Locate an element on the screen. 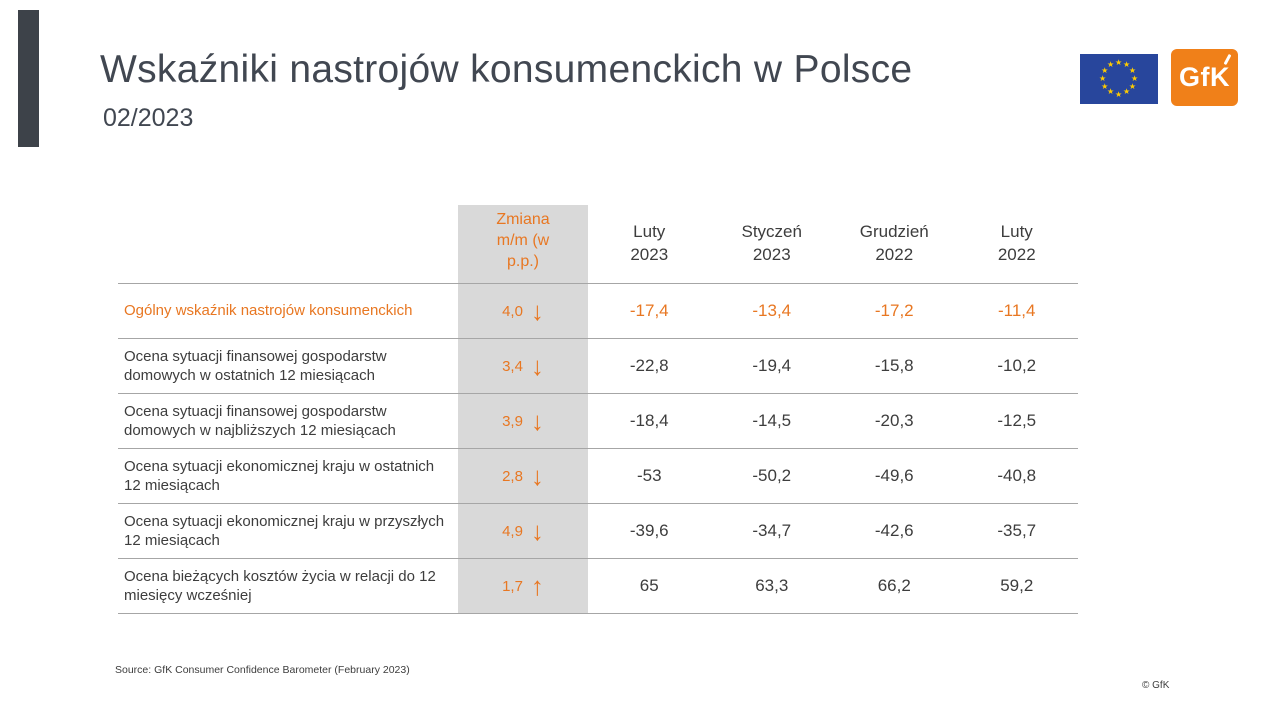 This screenshot has width=1280, height=720. change-header-label: Zmiana m/m (w p.p.) is located at coordinates (523, 240).